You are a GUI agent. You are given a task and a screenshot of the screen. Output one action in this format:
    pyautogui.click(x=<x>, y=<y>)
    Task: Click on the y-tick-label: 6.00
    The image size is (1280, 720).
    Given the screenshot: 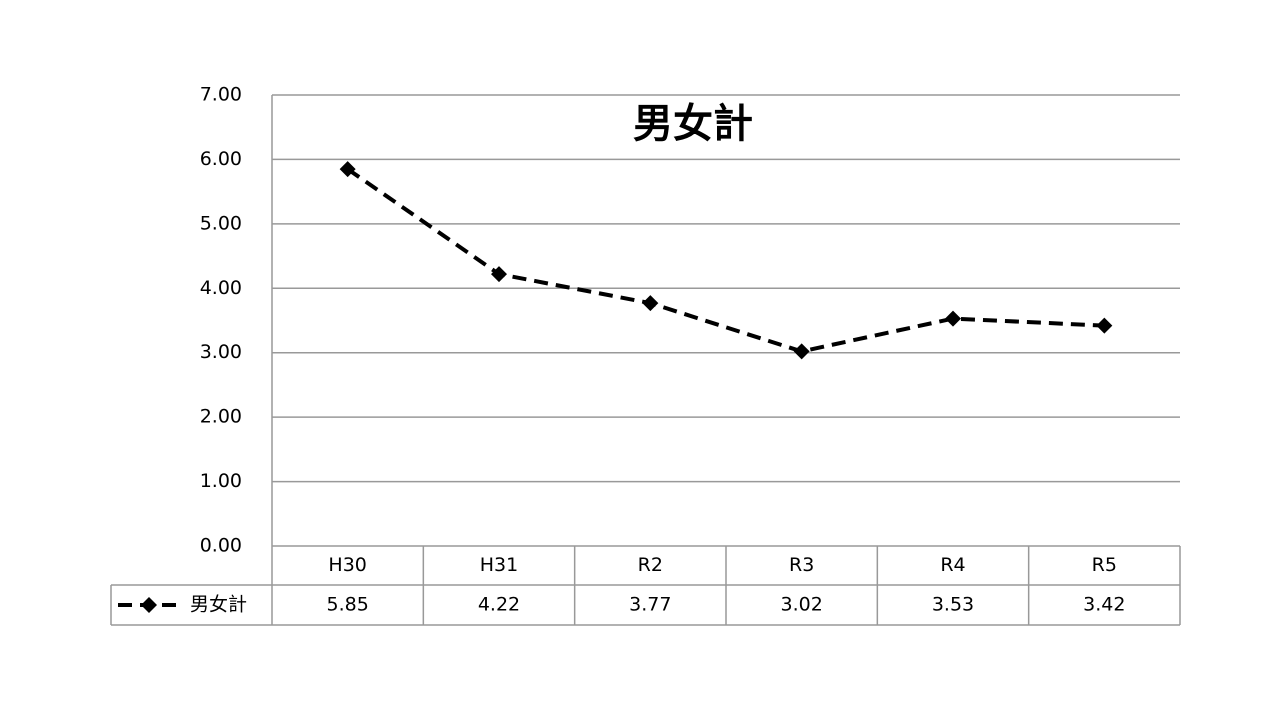 What is the action you would take?
    pyautogui.click(x=221, y=159)
    